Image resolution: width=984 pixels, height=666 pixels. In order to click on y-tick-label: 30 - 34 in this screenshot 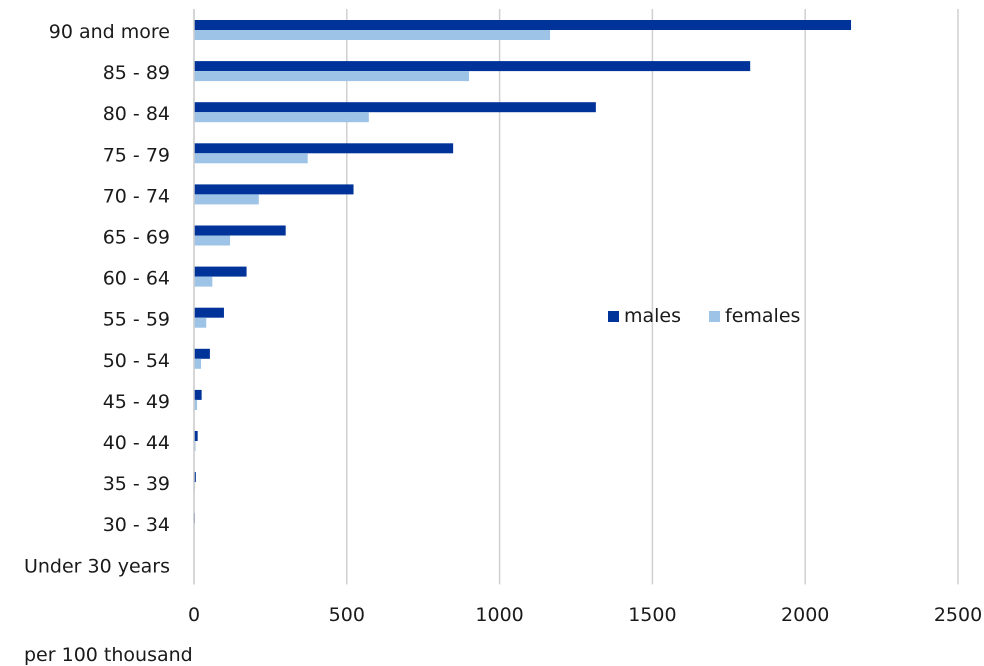, I will do `click(136, 525)`.